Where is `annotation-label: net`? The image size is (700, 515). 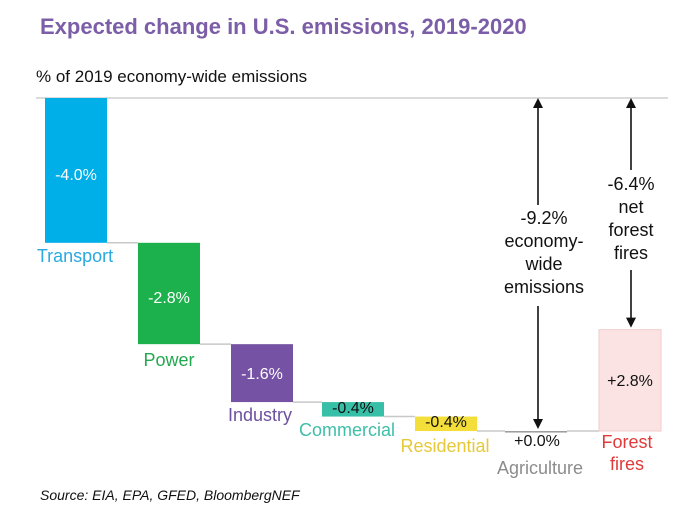
annotation-label: net is located at coordinates (630, 207).